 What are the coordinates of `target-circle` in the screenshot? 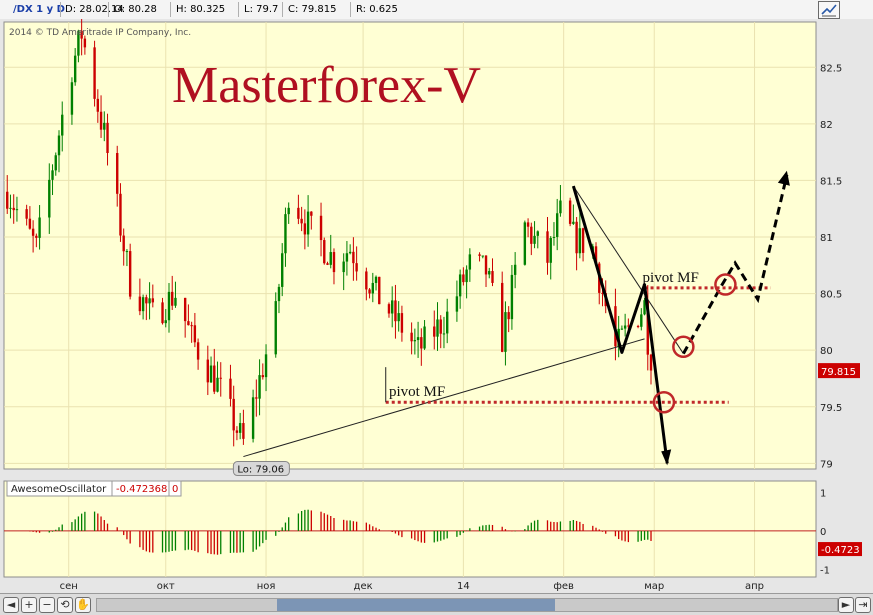 It's located at (725, 284).